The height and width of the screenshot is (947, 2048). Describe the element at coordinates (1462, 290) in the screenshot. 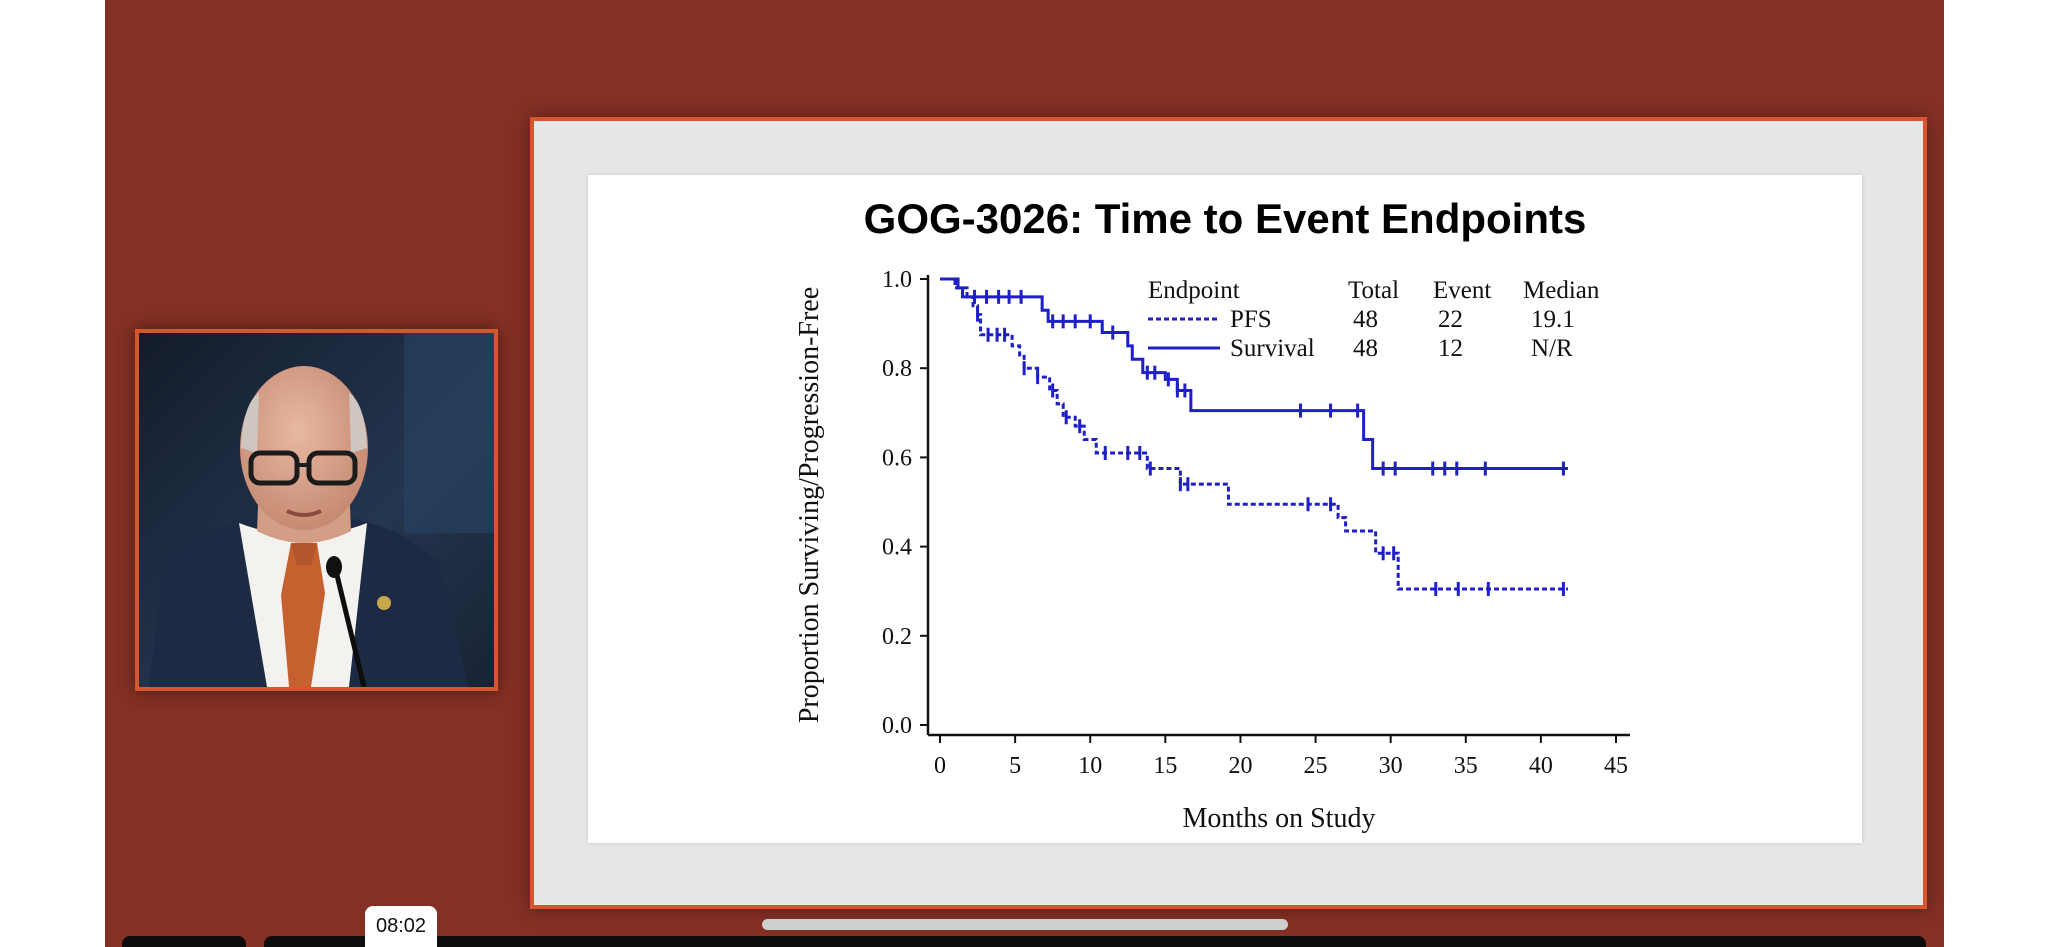

I see `legend-header: Event` at that location.